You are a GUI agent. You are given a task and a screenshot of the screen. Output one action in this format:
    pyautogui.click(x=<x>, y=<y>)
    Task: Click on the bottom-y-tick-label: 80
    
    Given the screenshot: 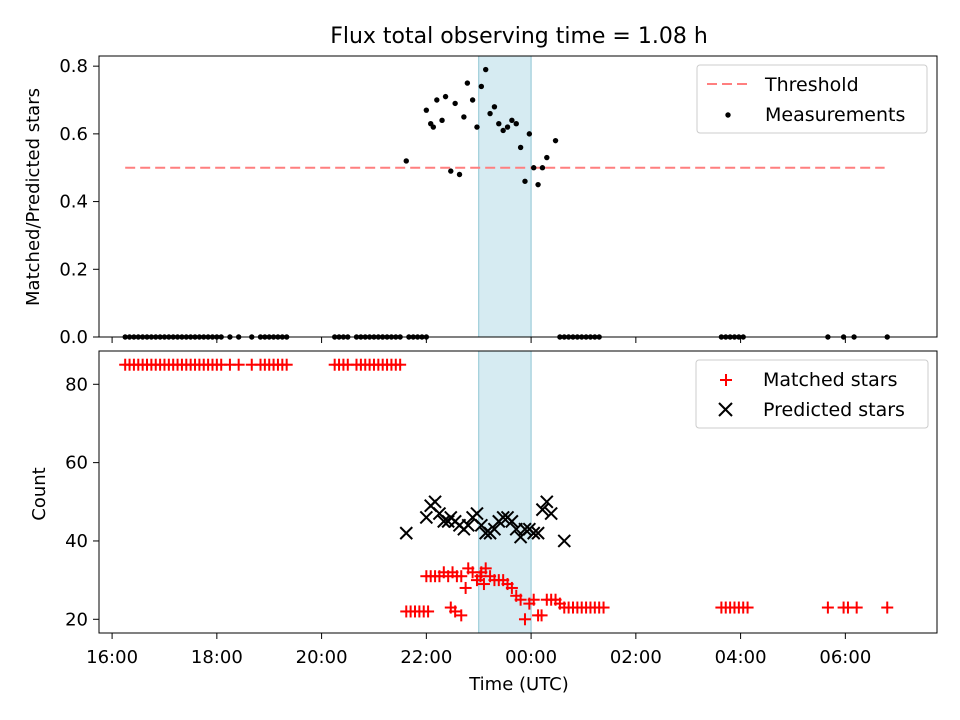 What is the action you would take?
    pyautogui.click(x=76, y=384)
    